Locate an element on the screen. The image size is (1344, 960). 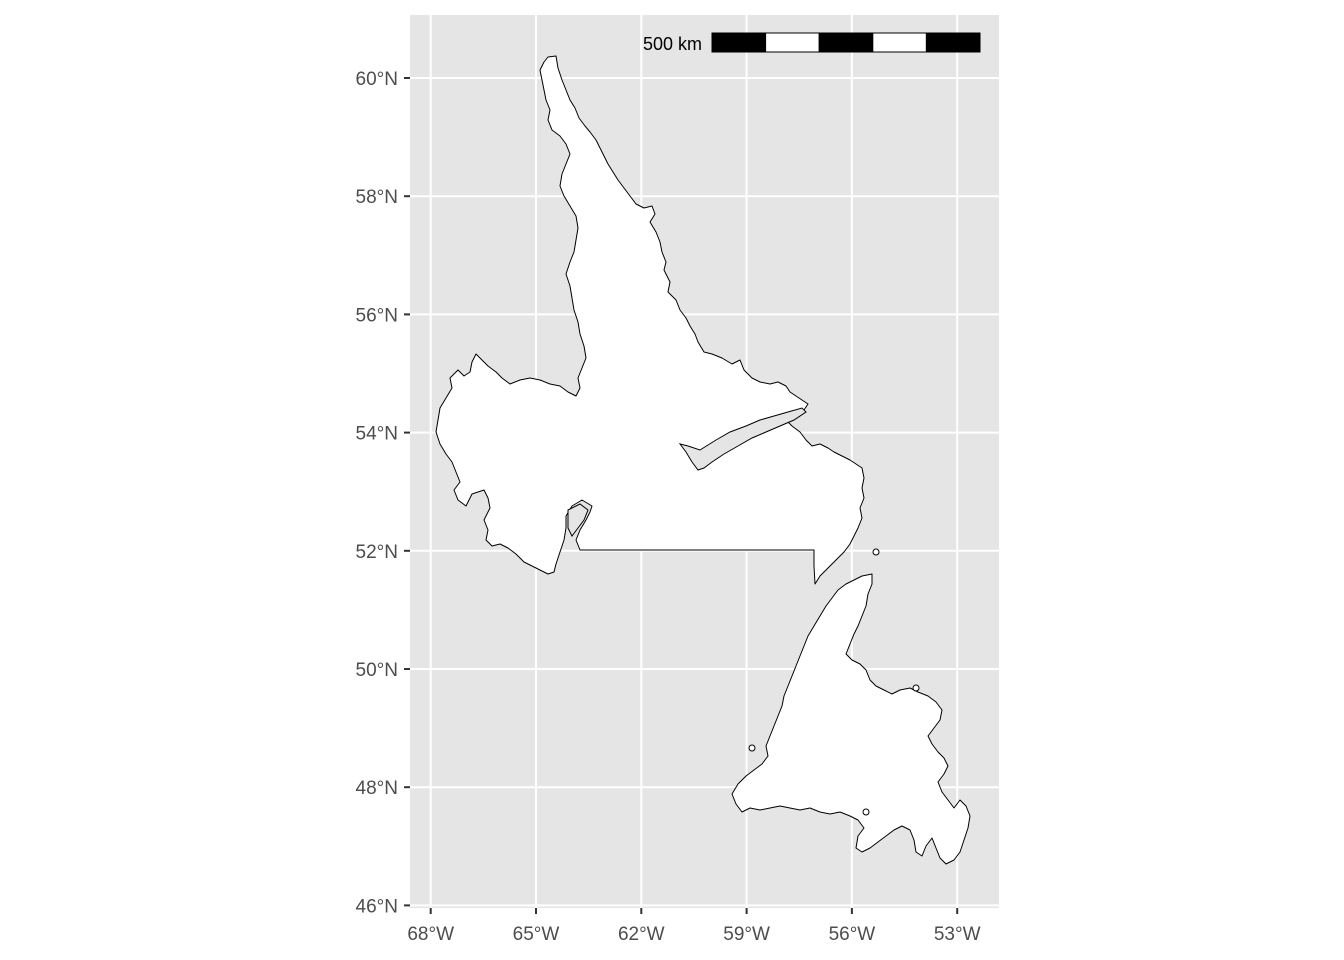
latitude-tick-label: 54°N is located at coordinates (377, 434).